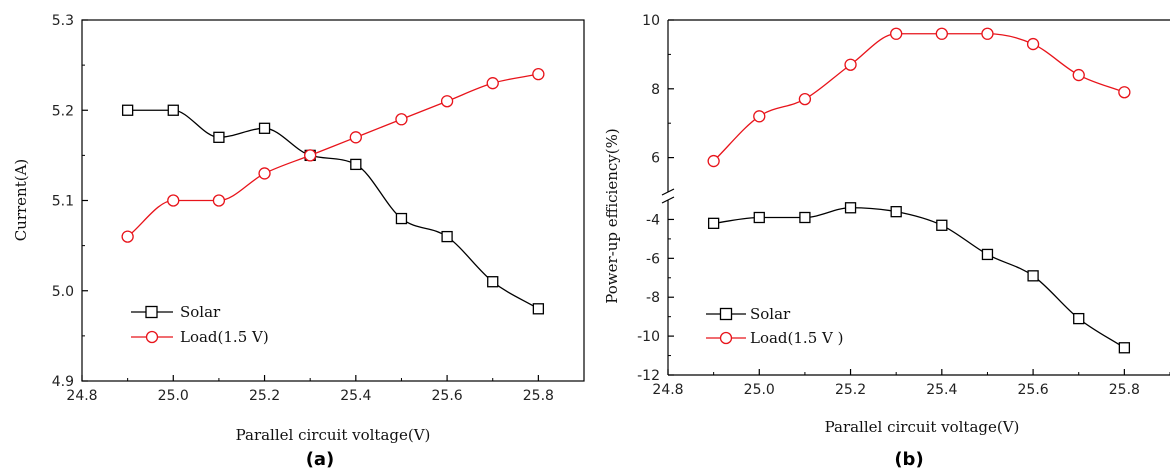 The image size is (1170, 470). Describe the element at coordinates (200, 324) in the screenshot. I see `chart-a-legend: Solar Load(1.5 V)` at that location.